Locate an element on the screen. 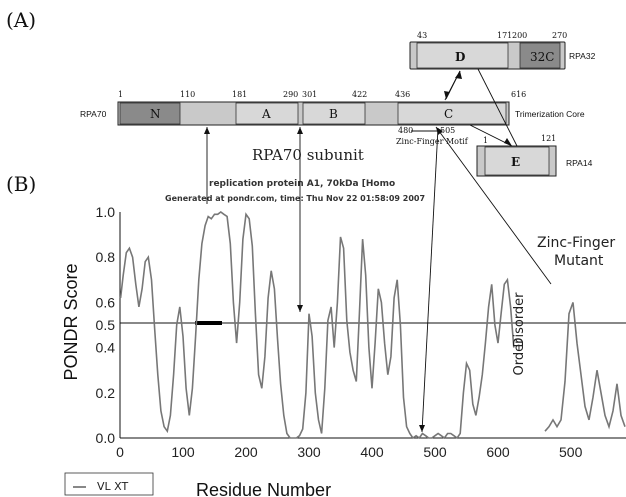  y-tick-label: 0.4 is located at coordinates (106, 348).